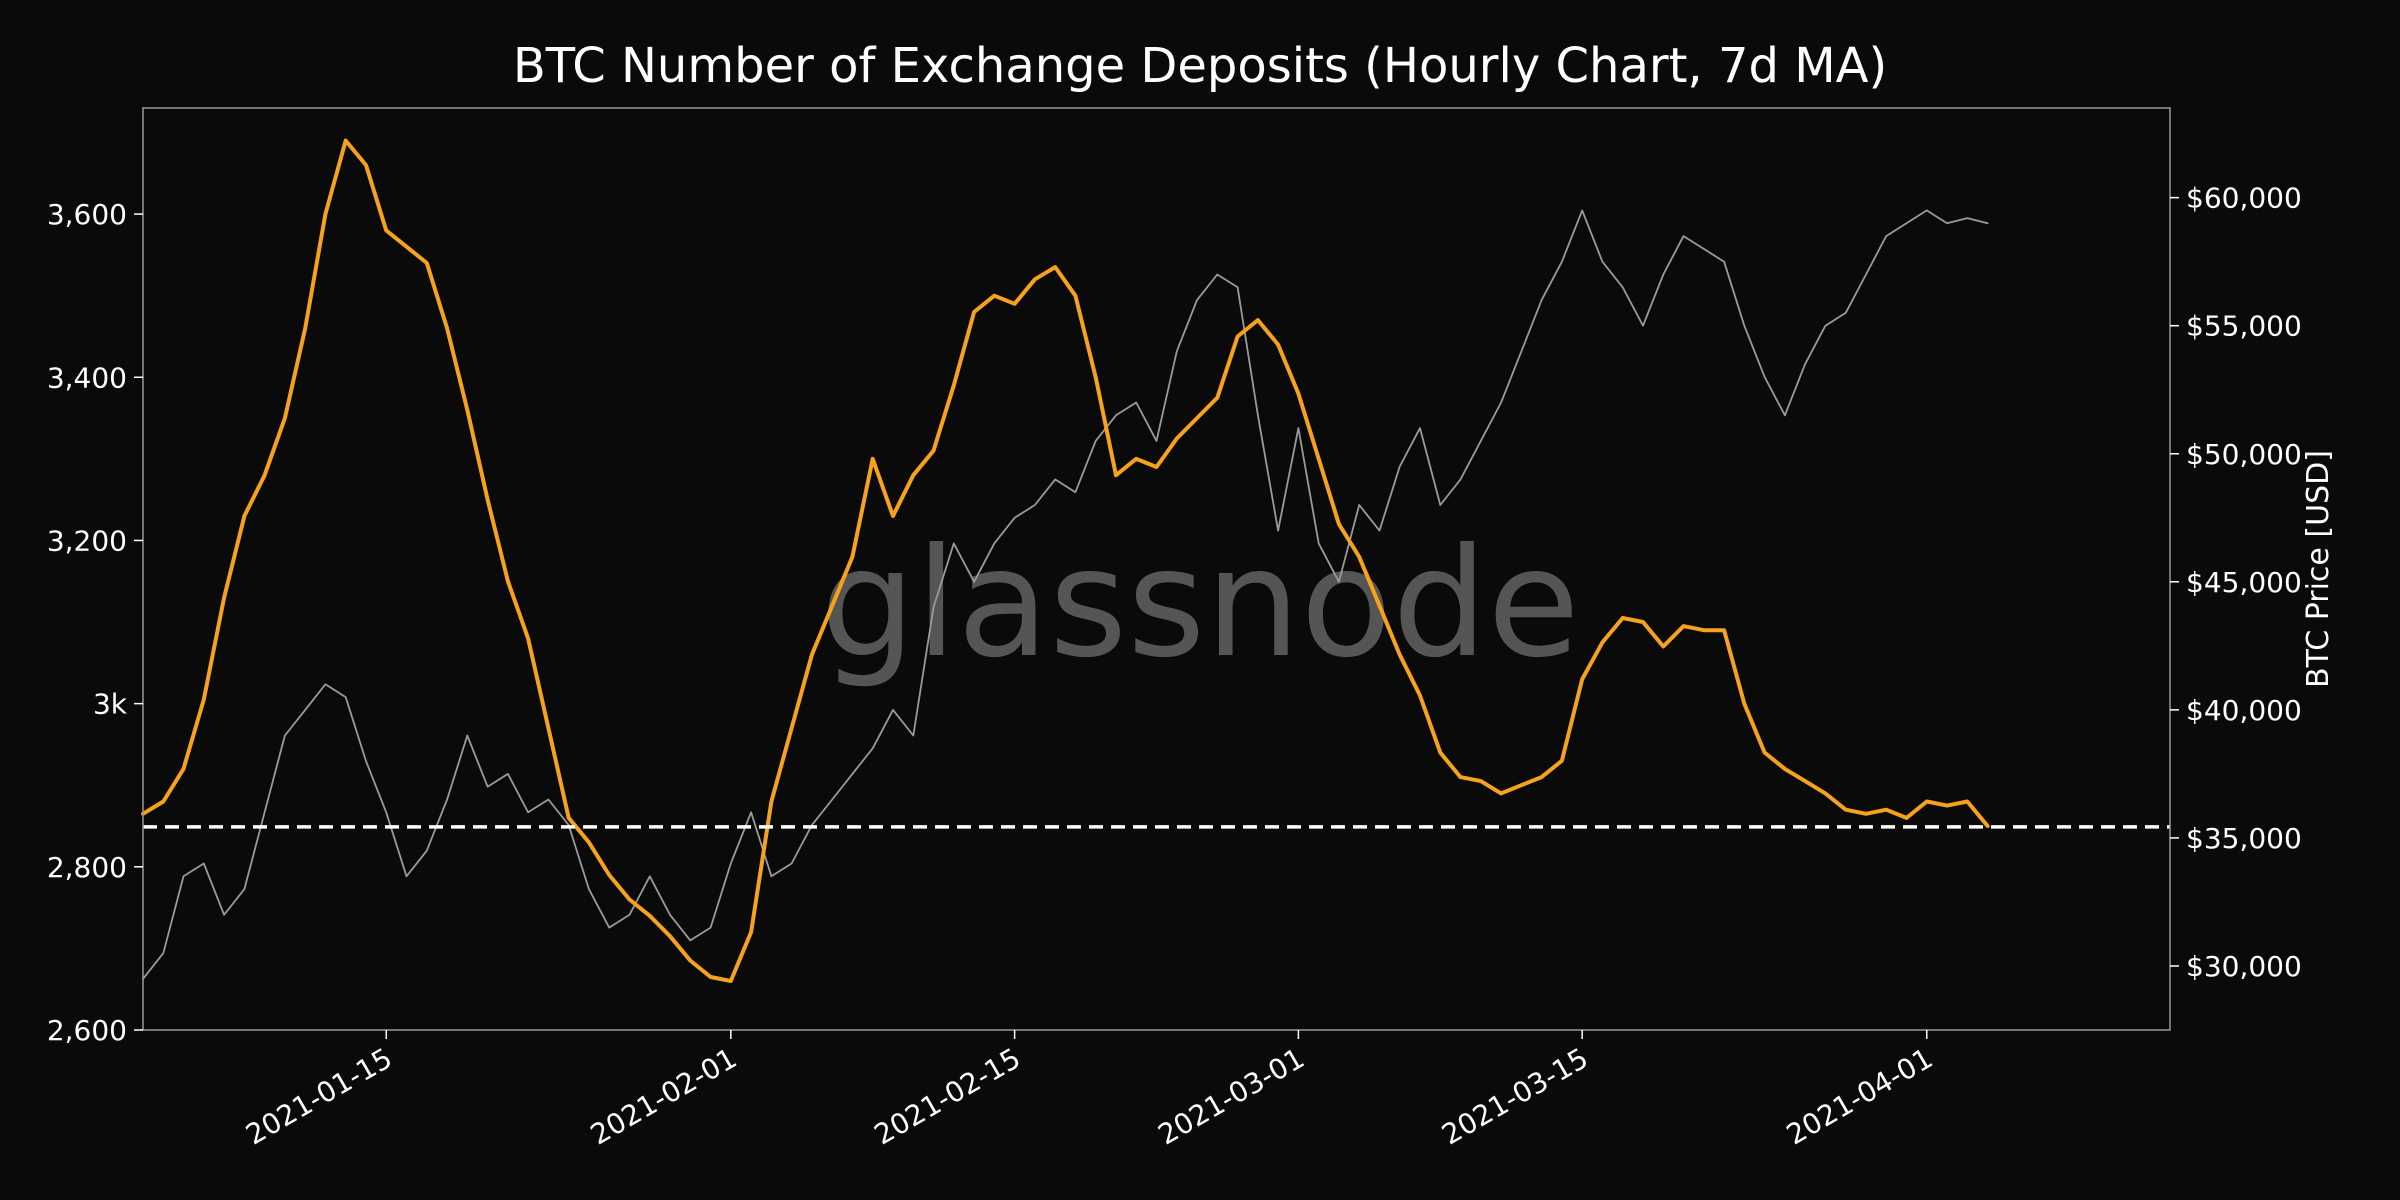 The image size is (2400, 1200). I want to click on left-tick-label: 3,400, so click(87, 377).